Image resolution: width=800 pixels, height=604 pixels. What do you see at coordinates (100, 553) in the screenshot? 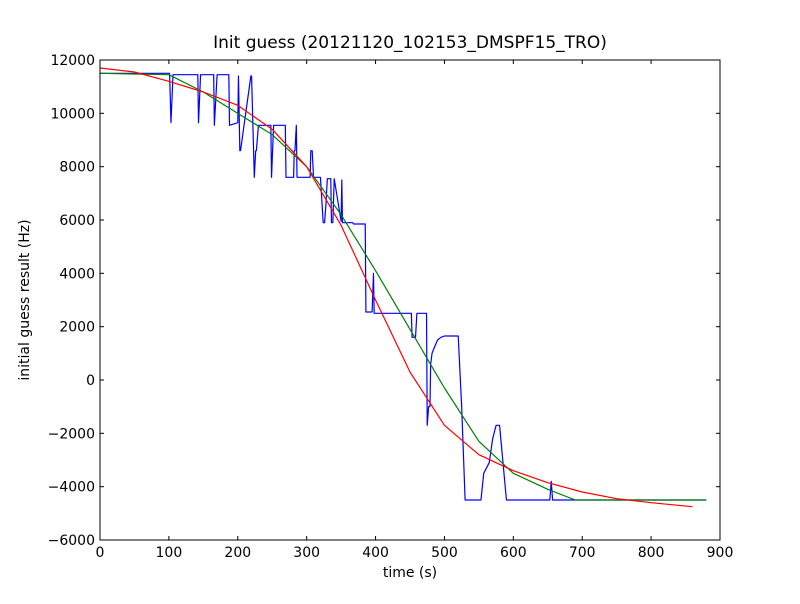
I see `x-tick-label: 0` at bounding box center [100, 553].